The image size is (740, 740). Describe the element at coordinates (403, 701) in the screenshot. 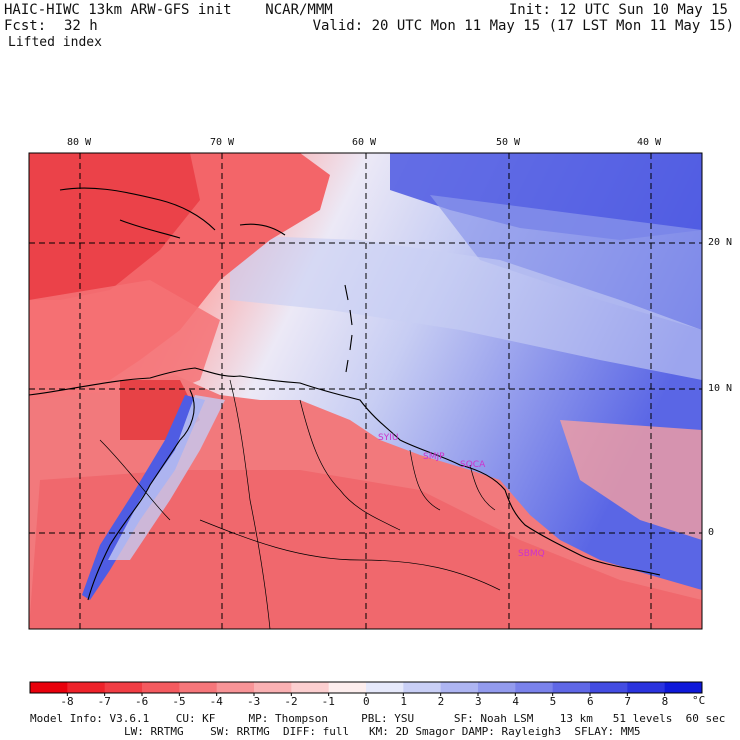

I see `colorbar-label: 1` at that location.